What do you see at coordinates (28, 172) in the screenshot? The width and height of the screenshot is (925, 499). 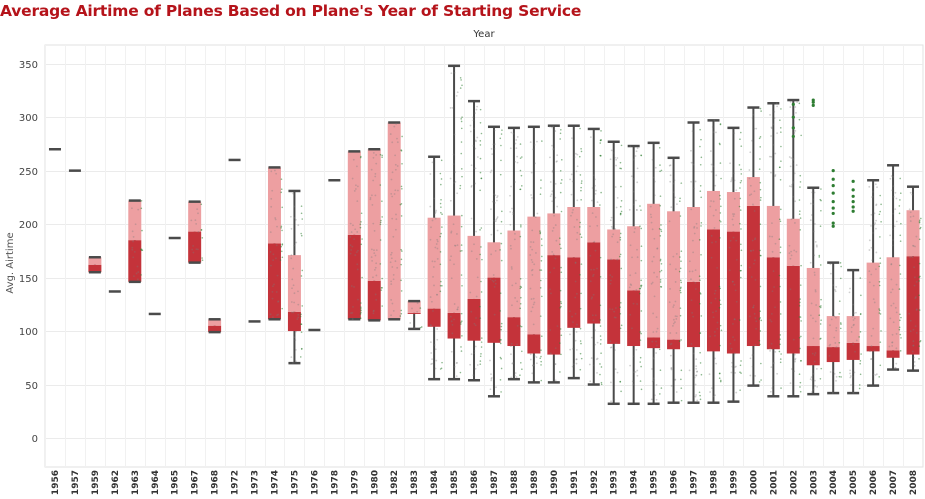 I see `y-tick-250: 250` at bounding box center [28, 172].